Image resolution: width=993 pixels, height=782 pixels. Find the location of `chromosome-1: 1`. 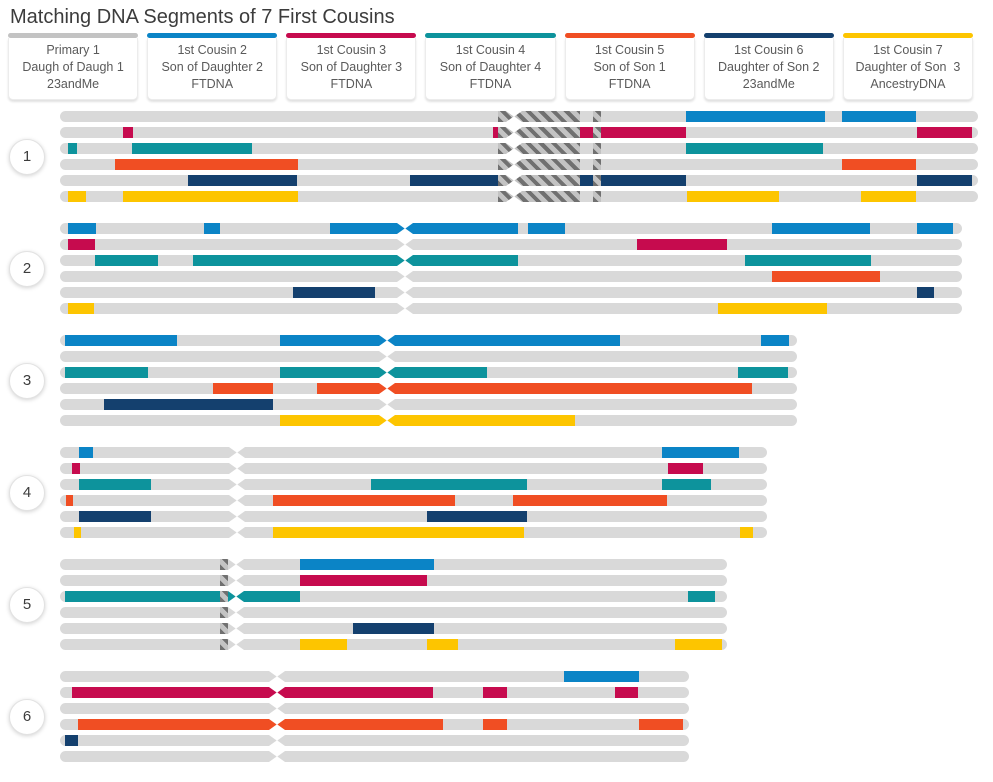

chromosome-1: 1 is located at coordinates (496, 156).